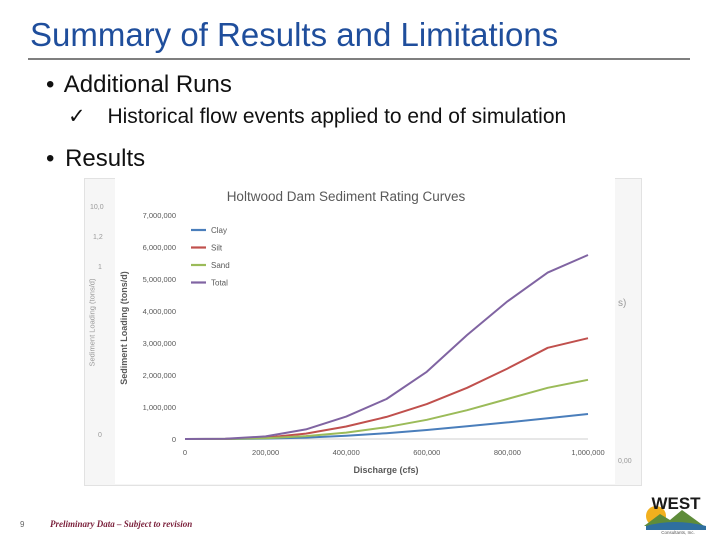 This screenshot has width=720, height=540. I want to click on x-tick-label: 1,000,000, so click(587, 452).